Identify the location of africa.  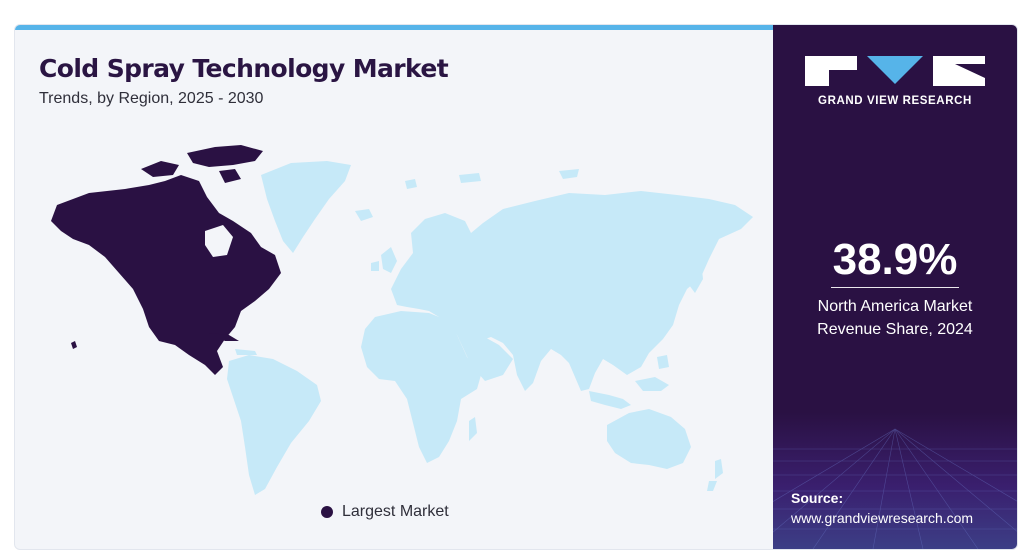
(421, 387).